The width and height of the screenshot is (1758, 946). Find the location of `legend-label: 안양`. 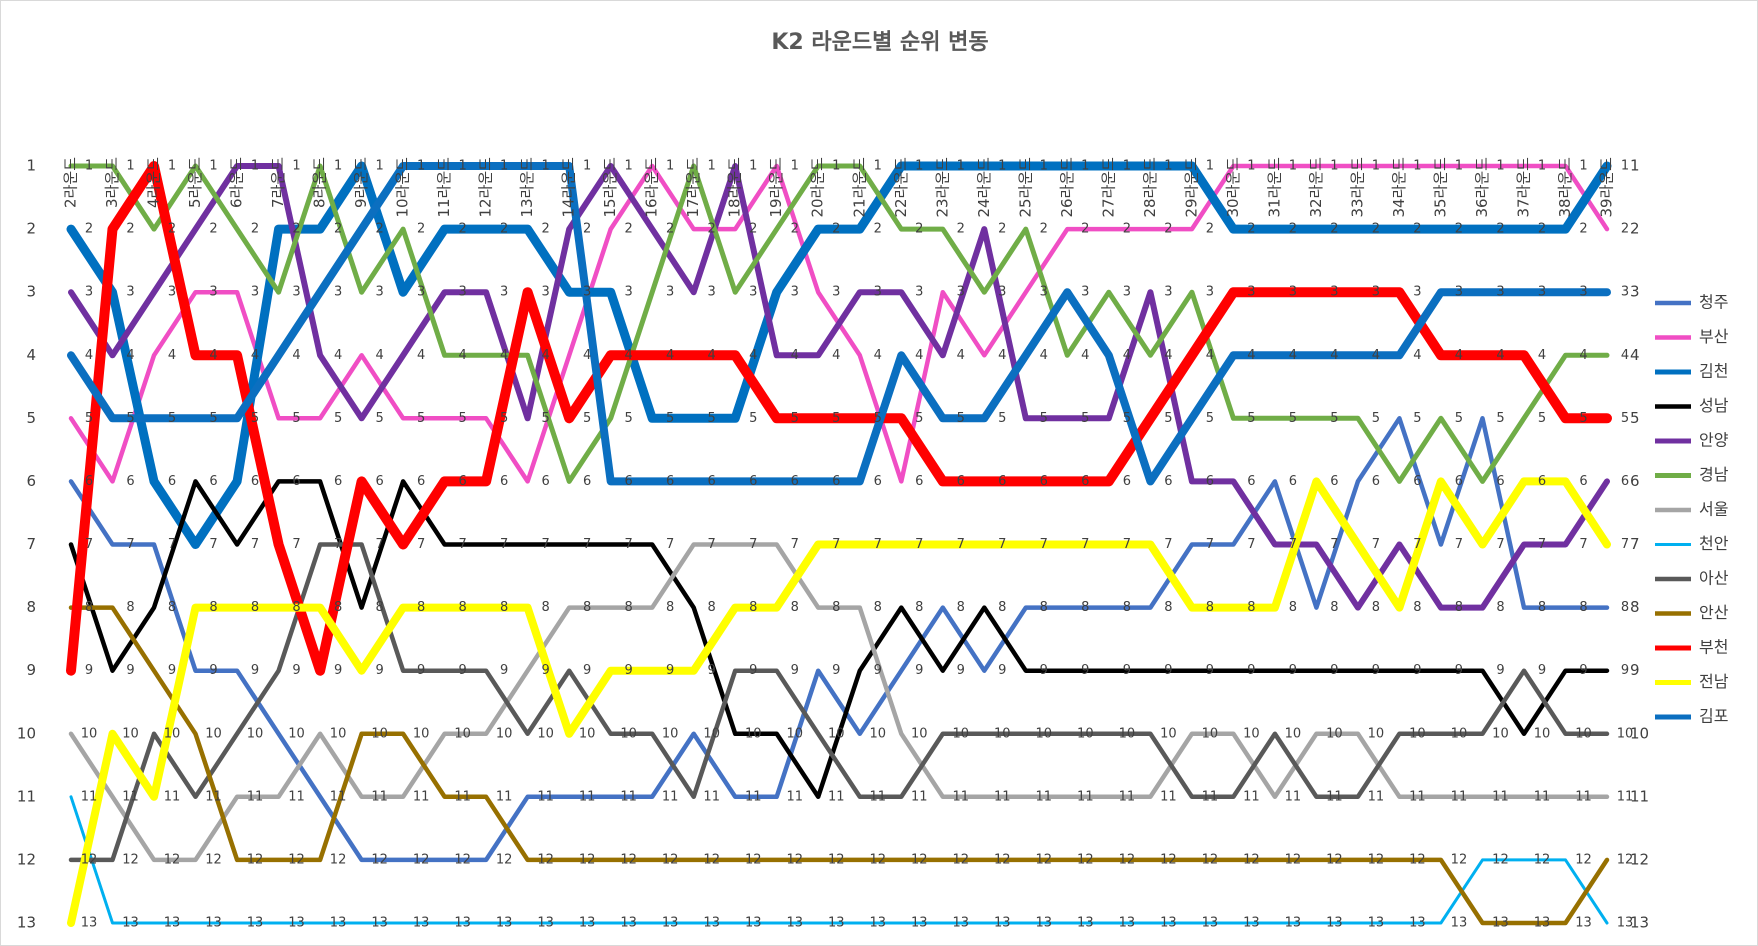

legend-label: 안양 is located at coordinates (1714, 440).